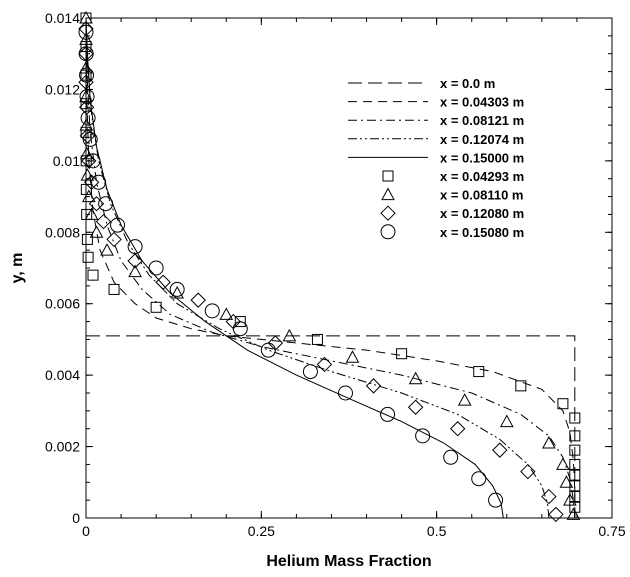  Describe the element at coordinates (17, 268) in the screenshot. I see `y-axis-title: y, m` at that location.